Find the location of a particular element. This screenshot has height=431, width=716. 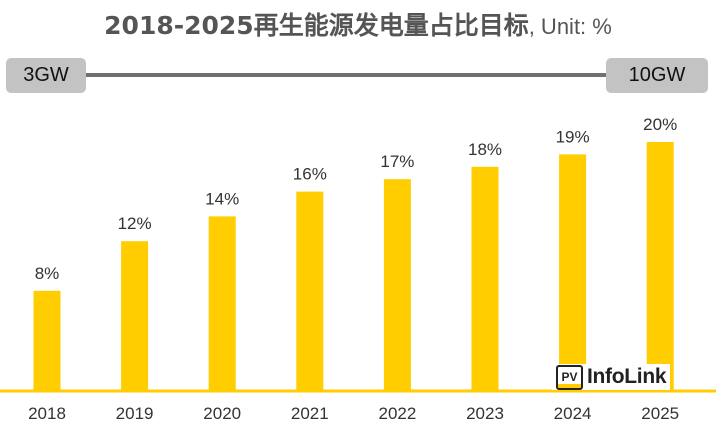

data-label-2019: 12% is located at coordinates (135, 223).